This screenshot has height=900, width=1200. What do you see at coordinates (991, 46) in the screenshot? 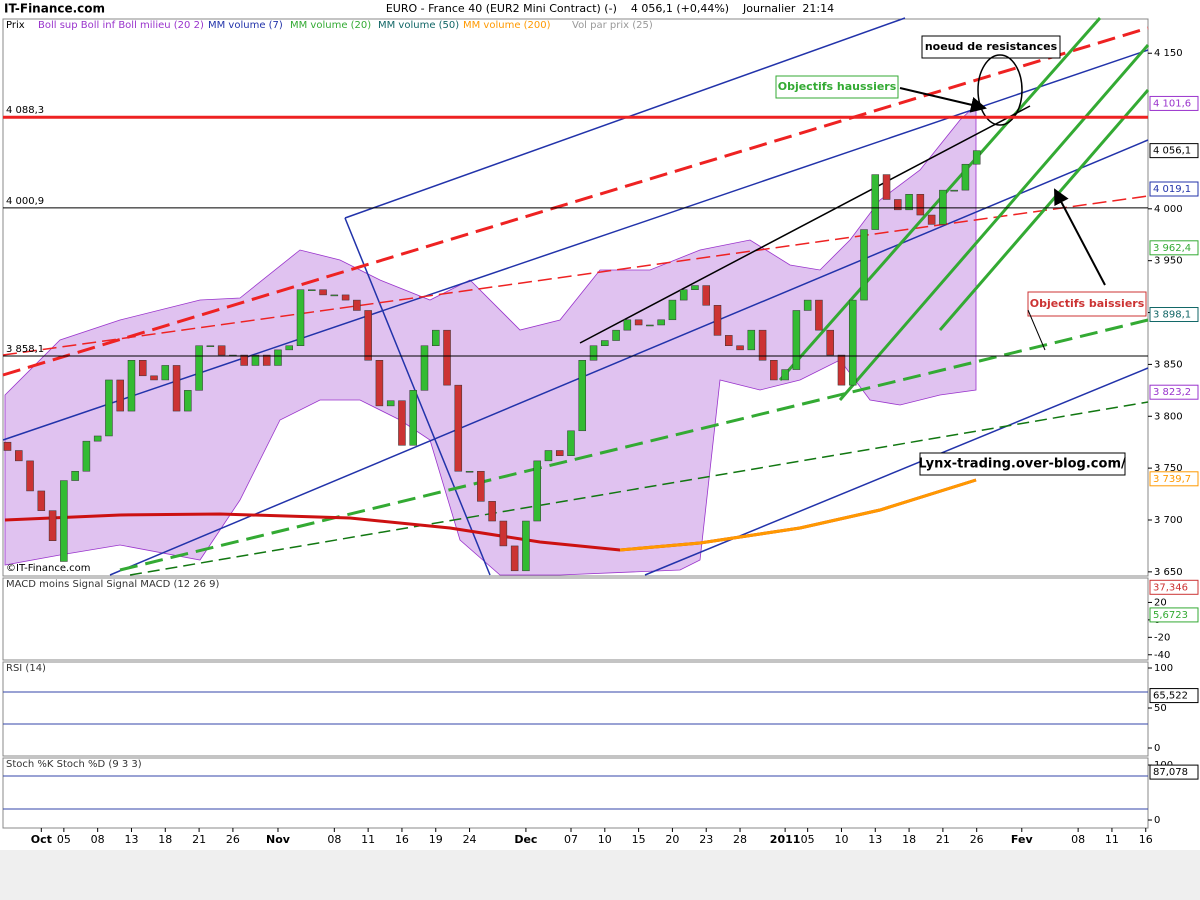
I see `annotation: noeud de resistances` at bounding box center [991, 46].